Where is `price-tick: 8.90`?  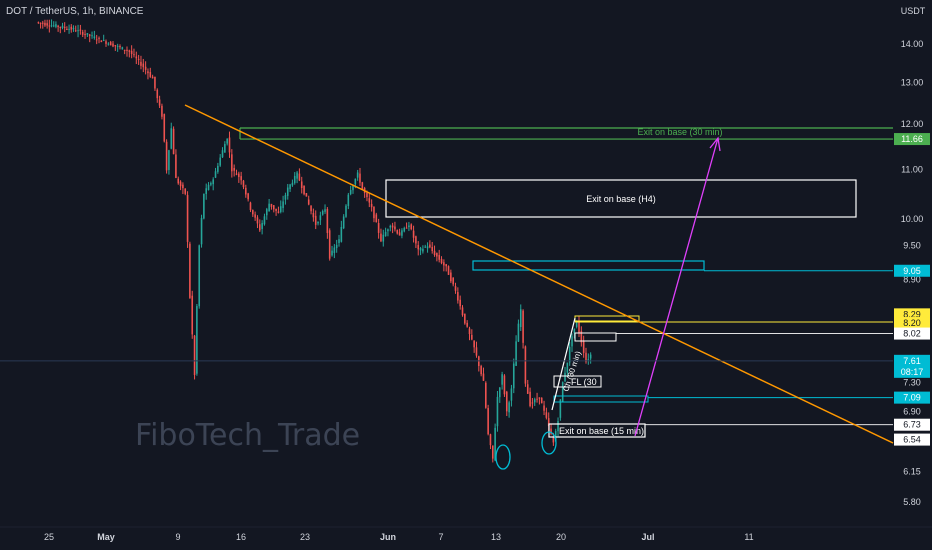 price-tick: 8.90 is located at coordinates (912, 279).